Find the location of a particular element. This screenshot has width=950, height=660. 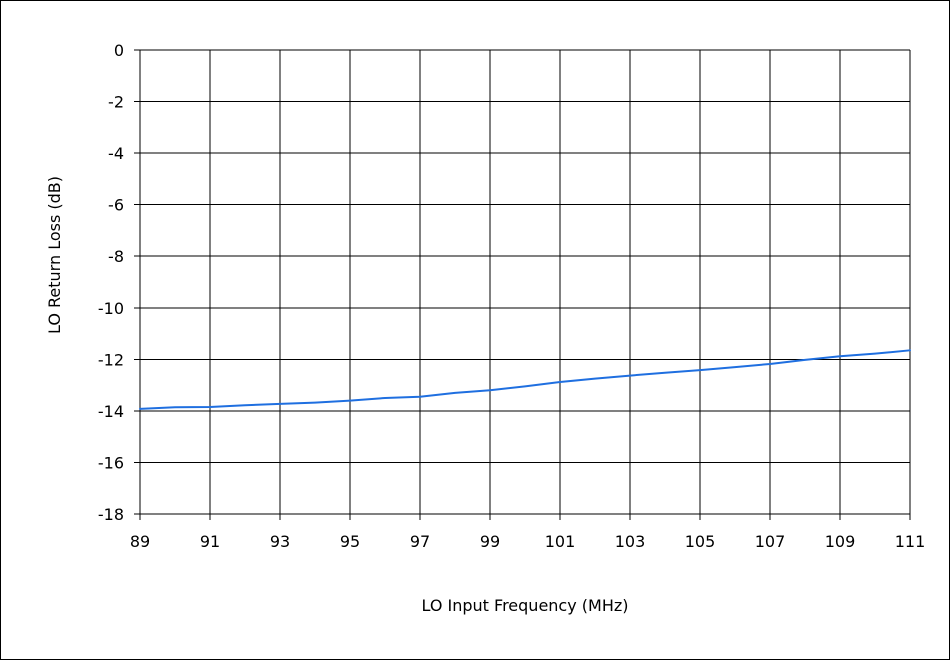

x-tick-label: 111 is located at coordinates (910, 541).